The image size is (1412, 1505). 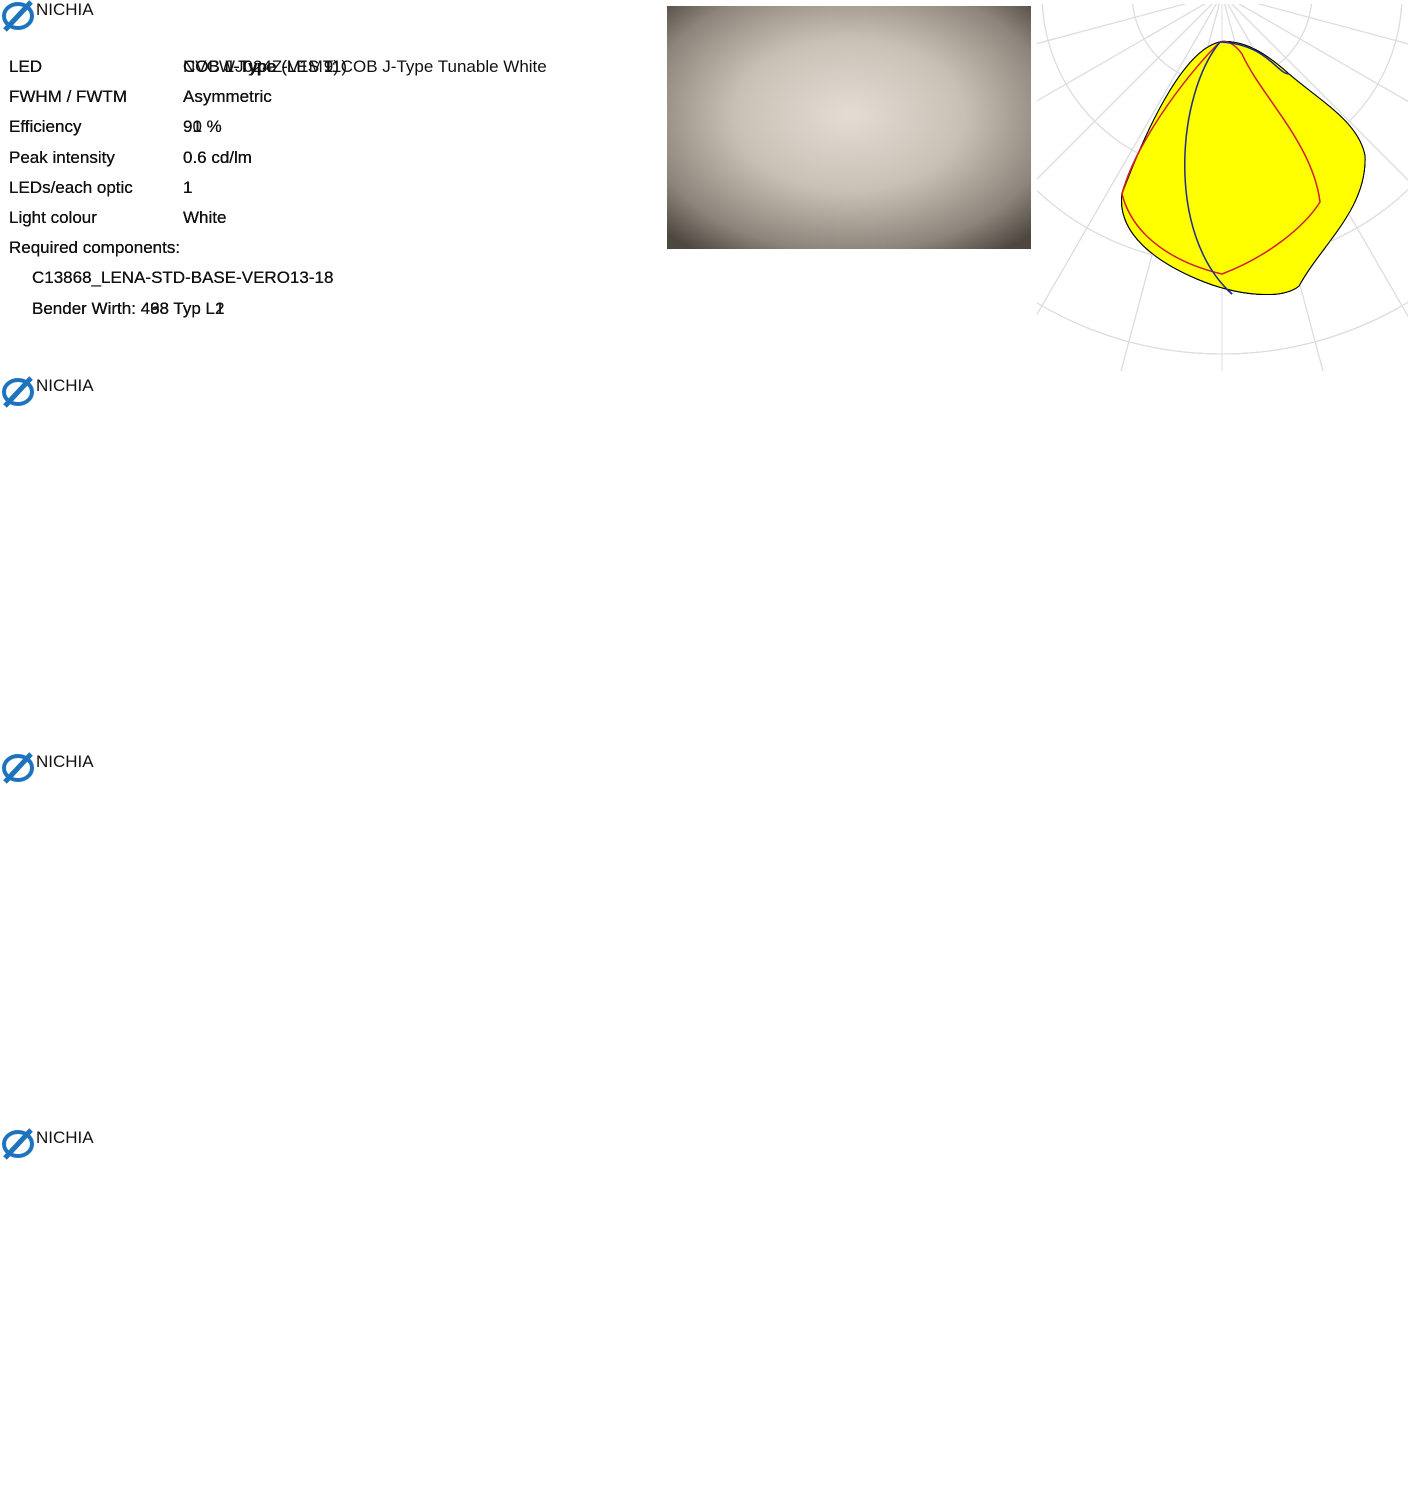 What do you see at coordinates (26, 66) in the screenshot?
I see `field-label: LED` at bounding box center [26, 66].